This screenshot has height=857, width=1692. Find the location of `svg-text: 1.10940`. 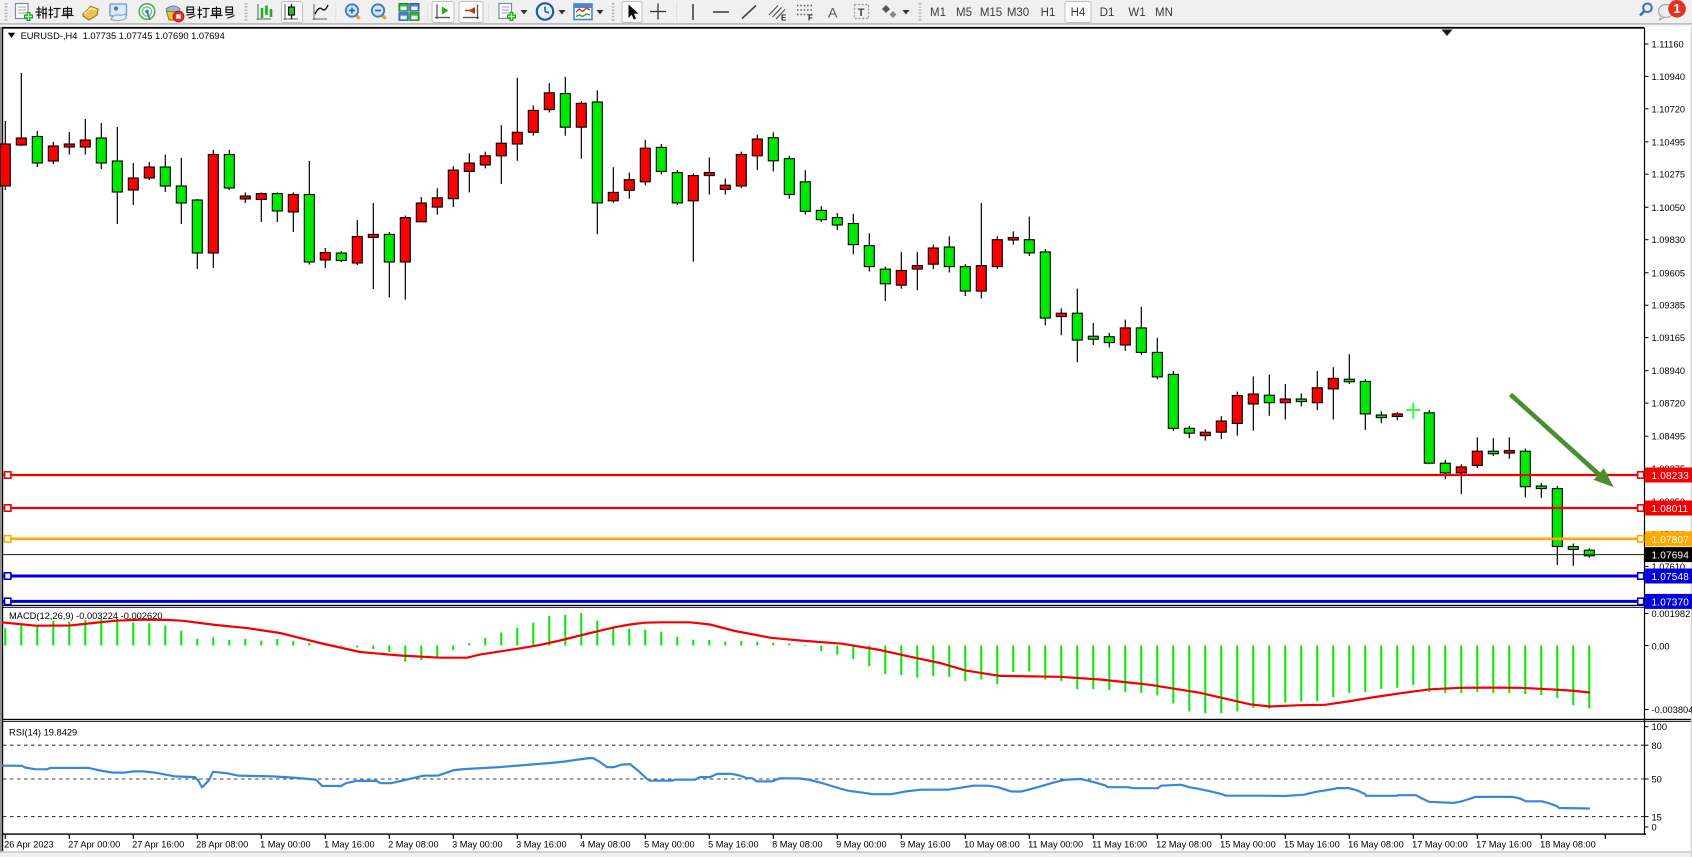

svg-text: 1.10940 is located at coordinates (1669, 77).